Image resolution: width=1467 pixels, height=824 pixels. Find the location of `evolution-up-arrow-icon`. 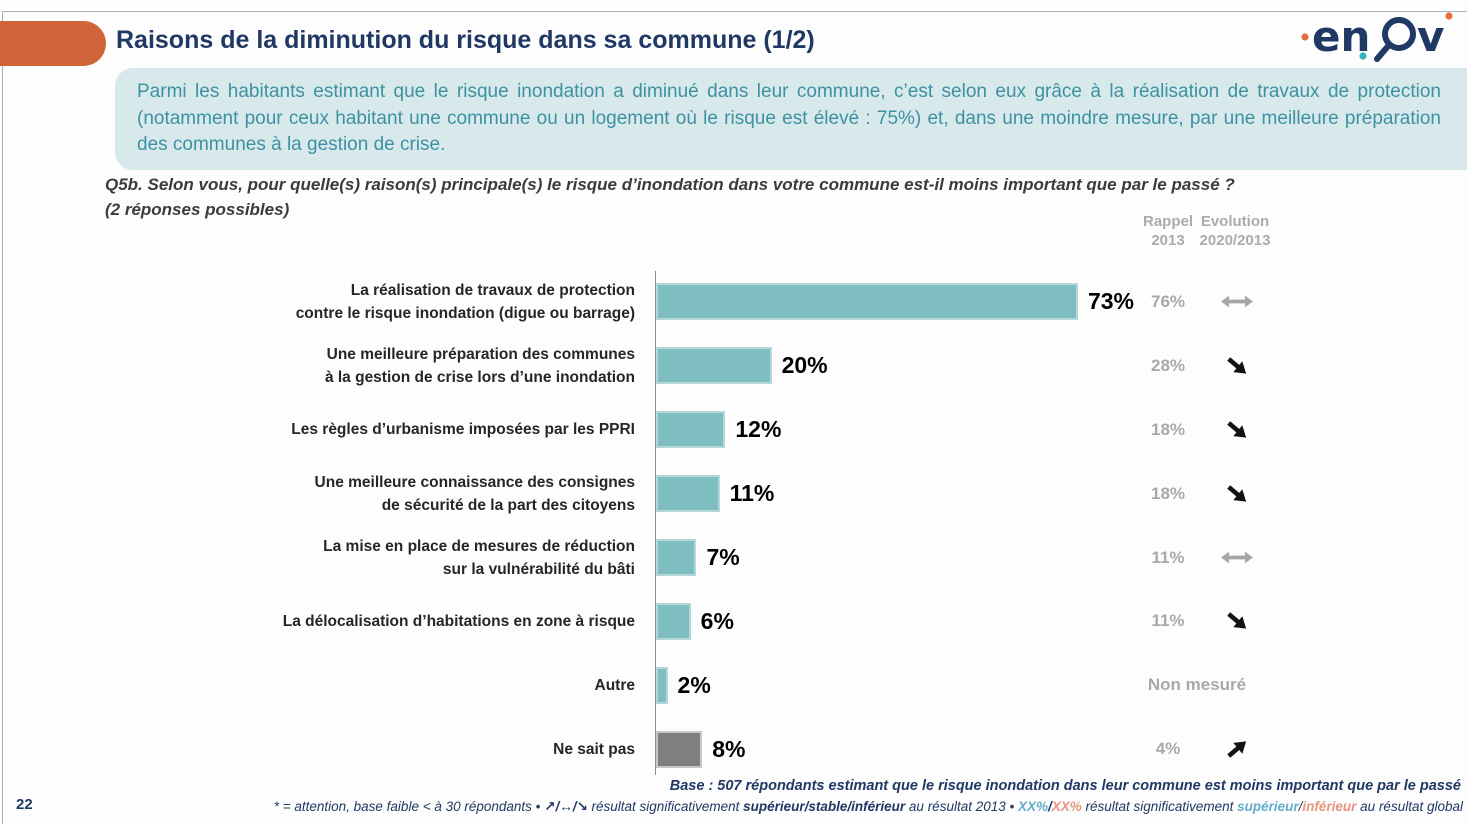

evolution-up-arrow-icon is located at coordinates (1237, 749).